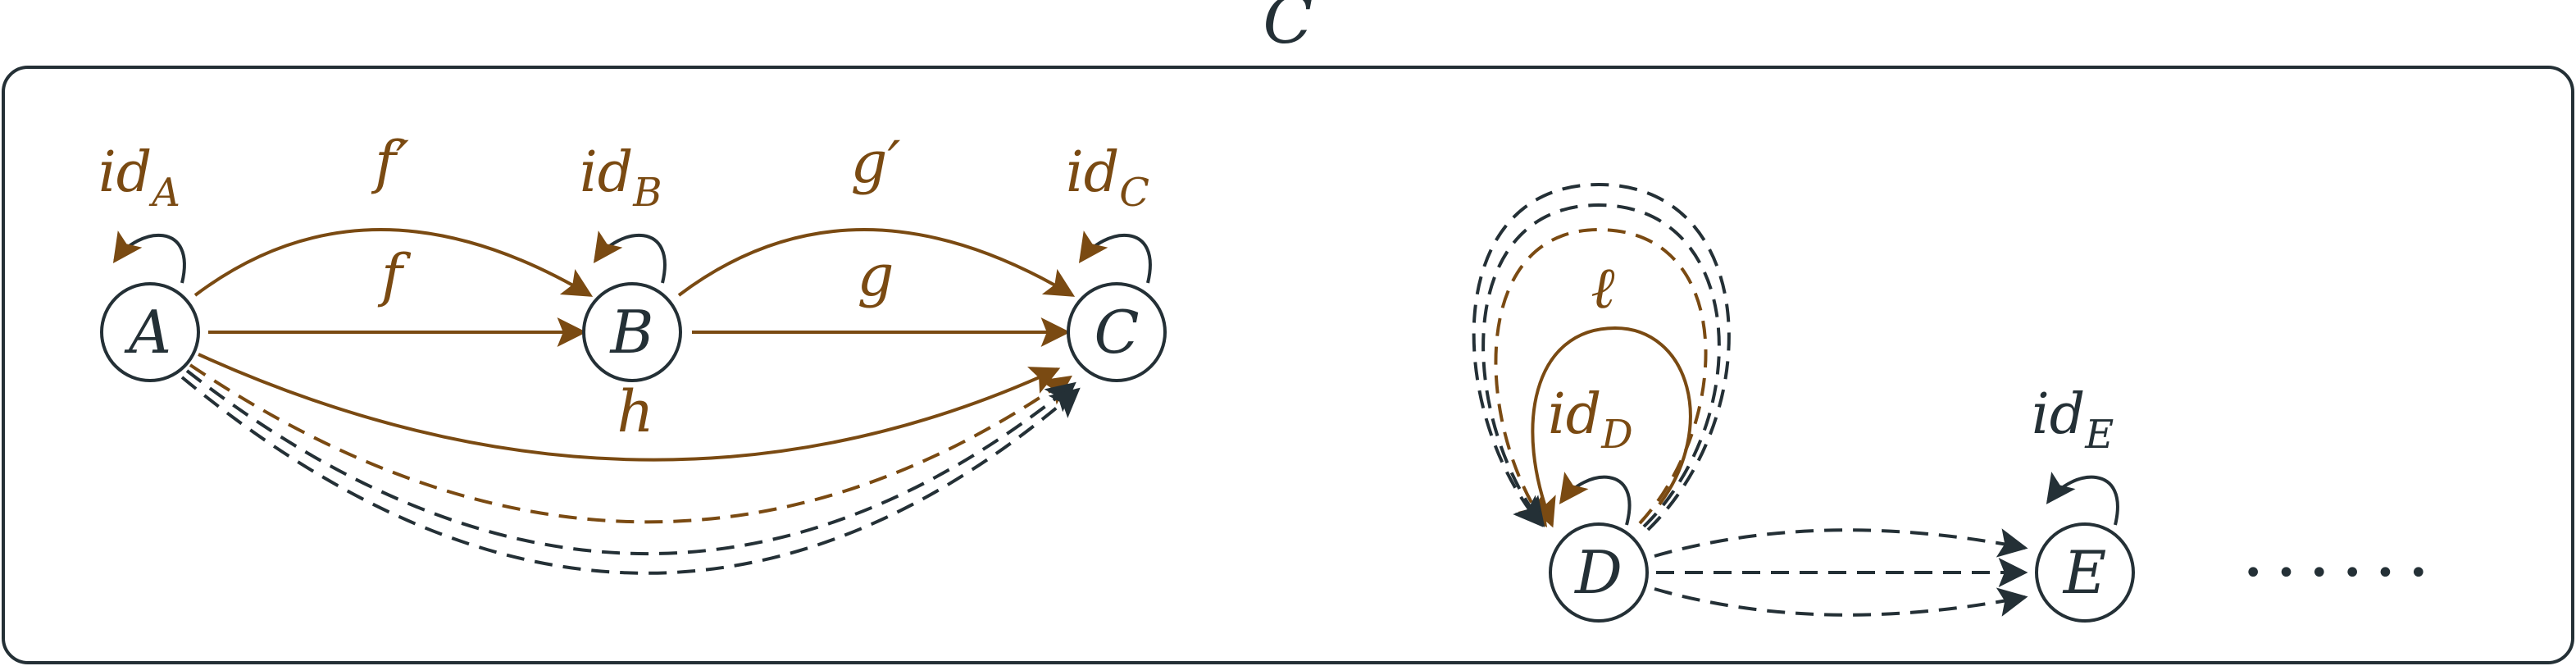 This screenshot has height=666, width=2576. I want to click on node-a-label: A, so click(148, 332).